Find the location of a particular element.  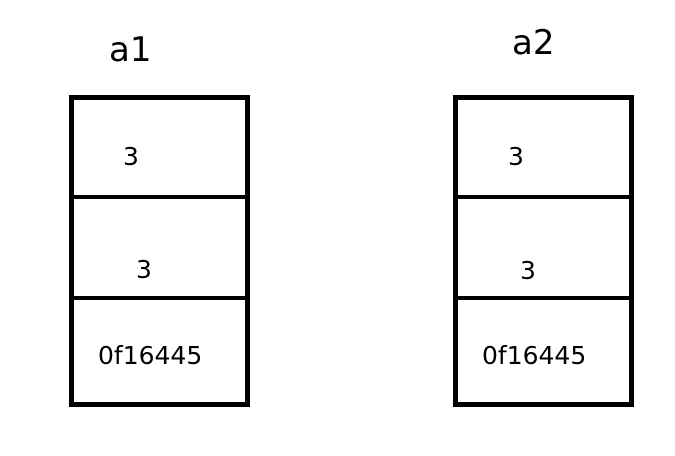

array-a2-title: a2 is located at coordinates (533, 43).